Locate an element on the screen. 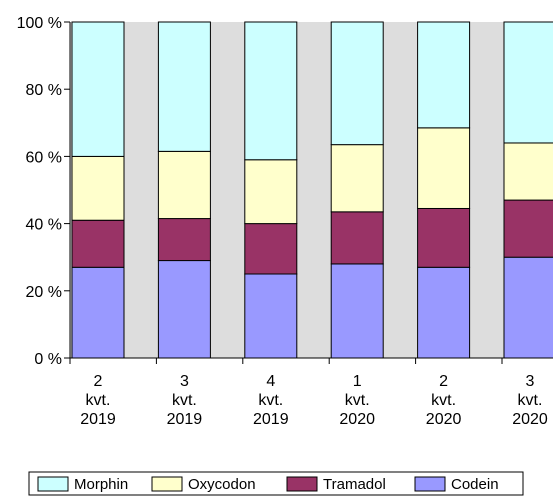  y-tick-label: 80 % is located at coordinates (44, 90).